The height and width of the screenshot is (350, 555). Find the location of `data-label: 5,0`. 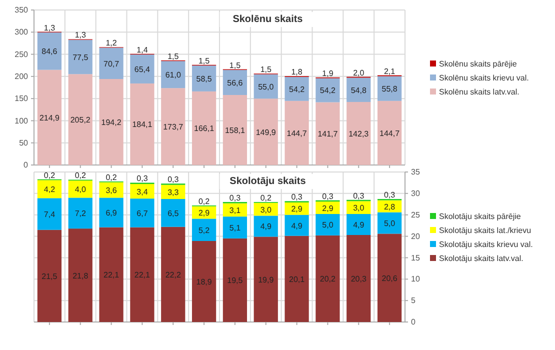

data-label: 5,0 is located at coordinates (328, 225).